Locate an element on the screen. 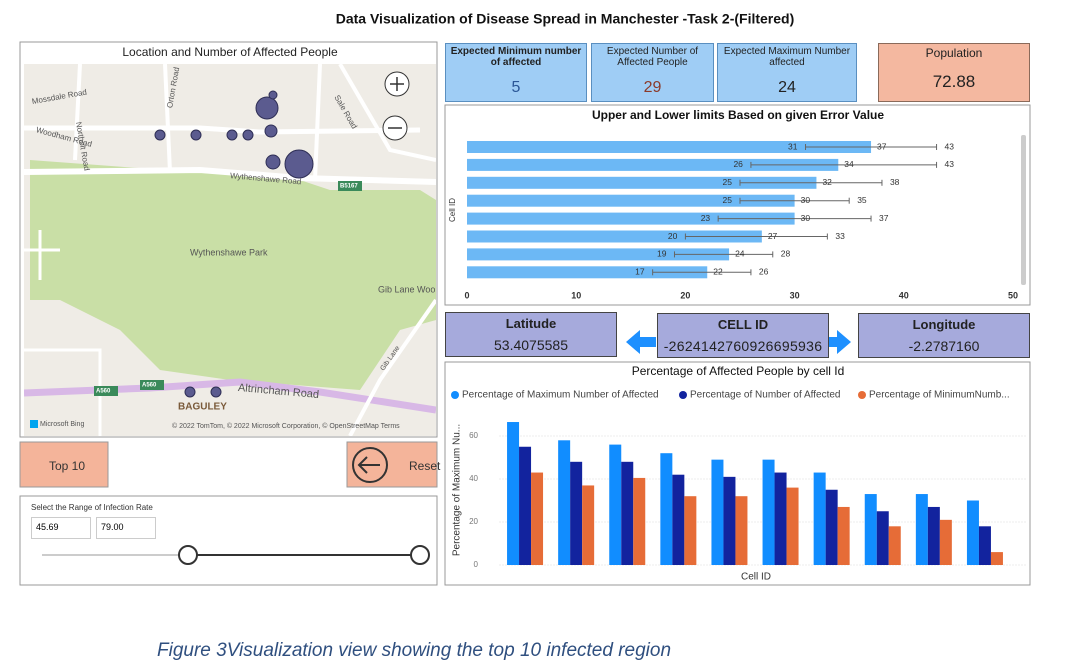  x-tick-label: 30 is located at coordinates (795, 295).